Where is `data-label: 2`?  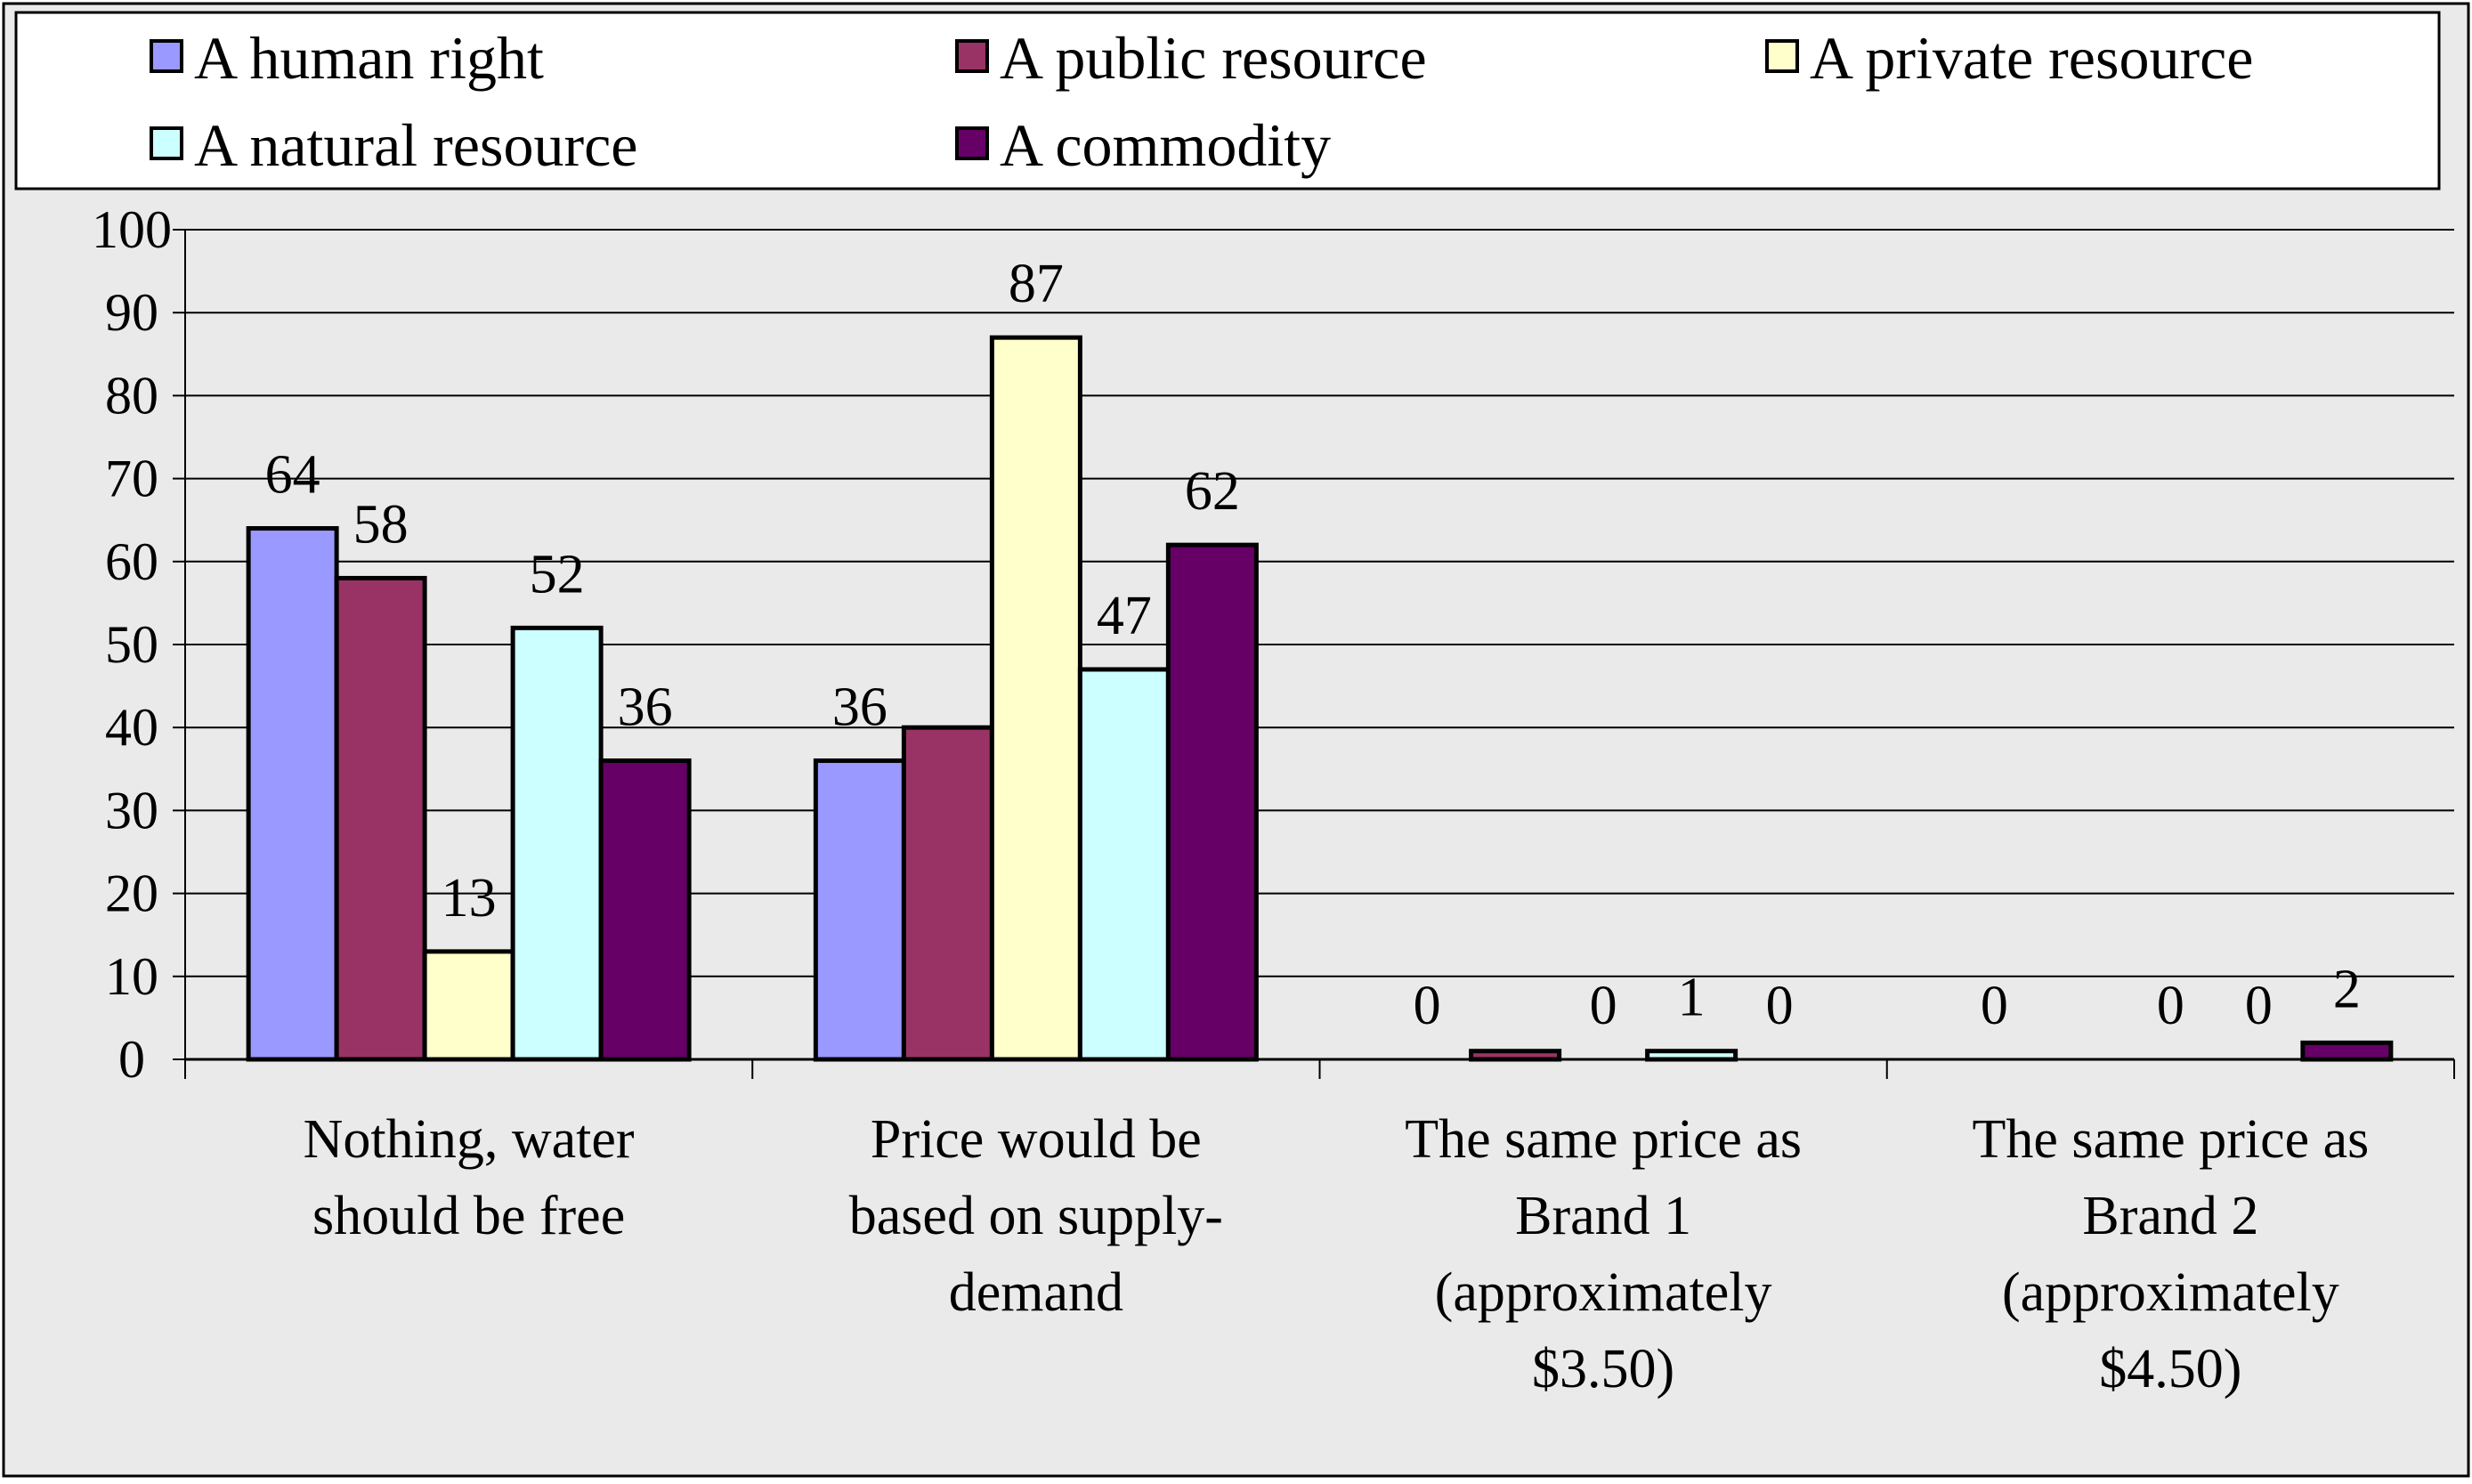
data-label: 2 is located at coordinates (2347, 989).